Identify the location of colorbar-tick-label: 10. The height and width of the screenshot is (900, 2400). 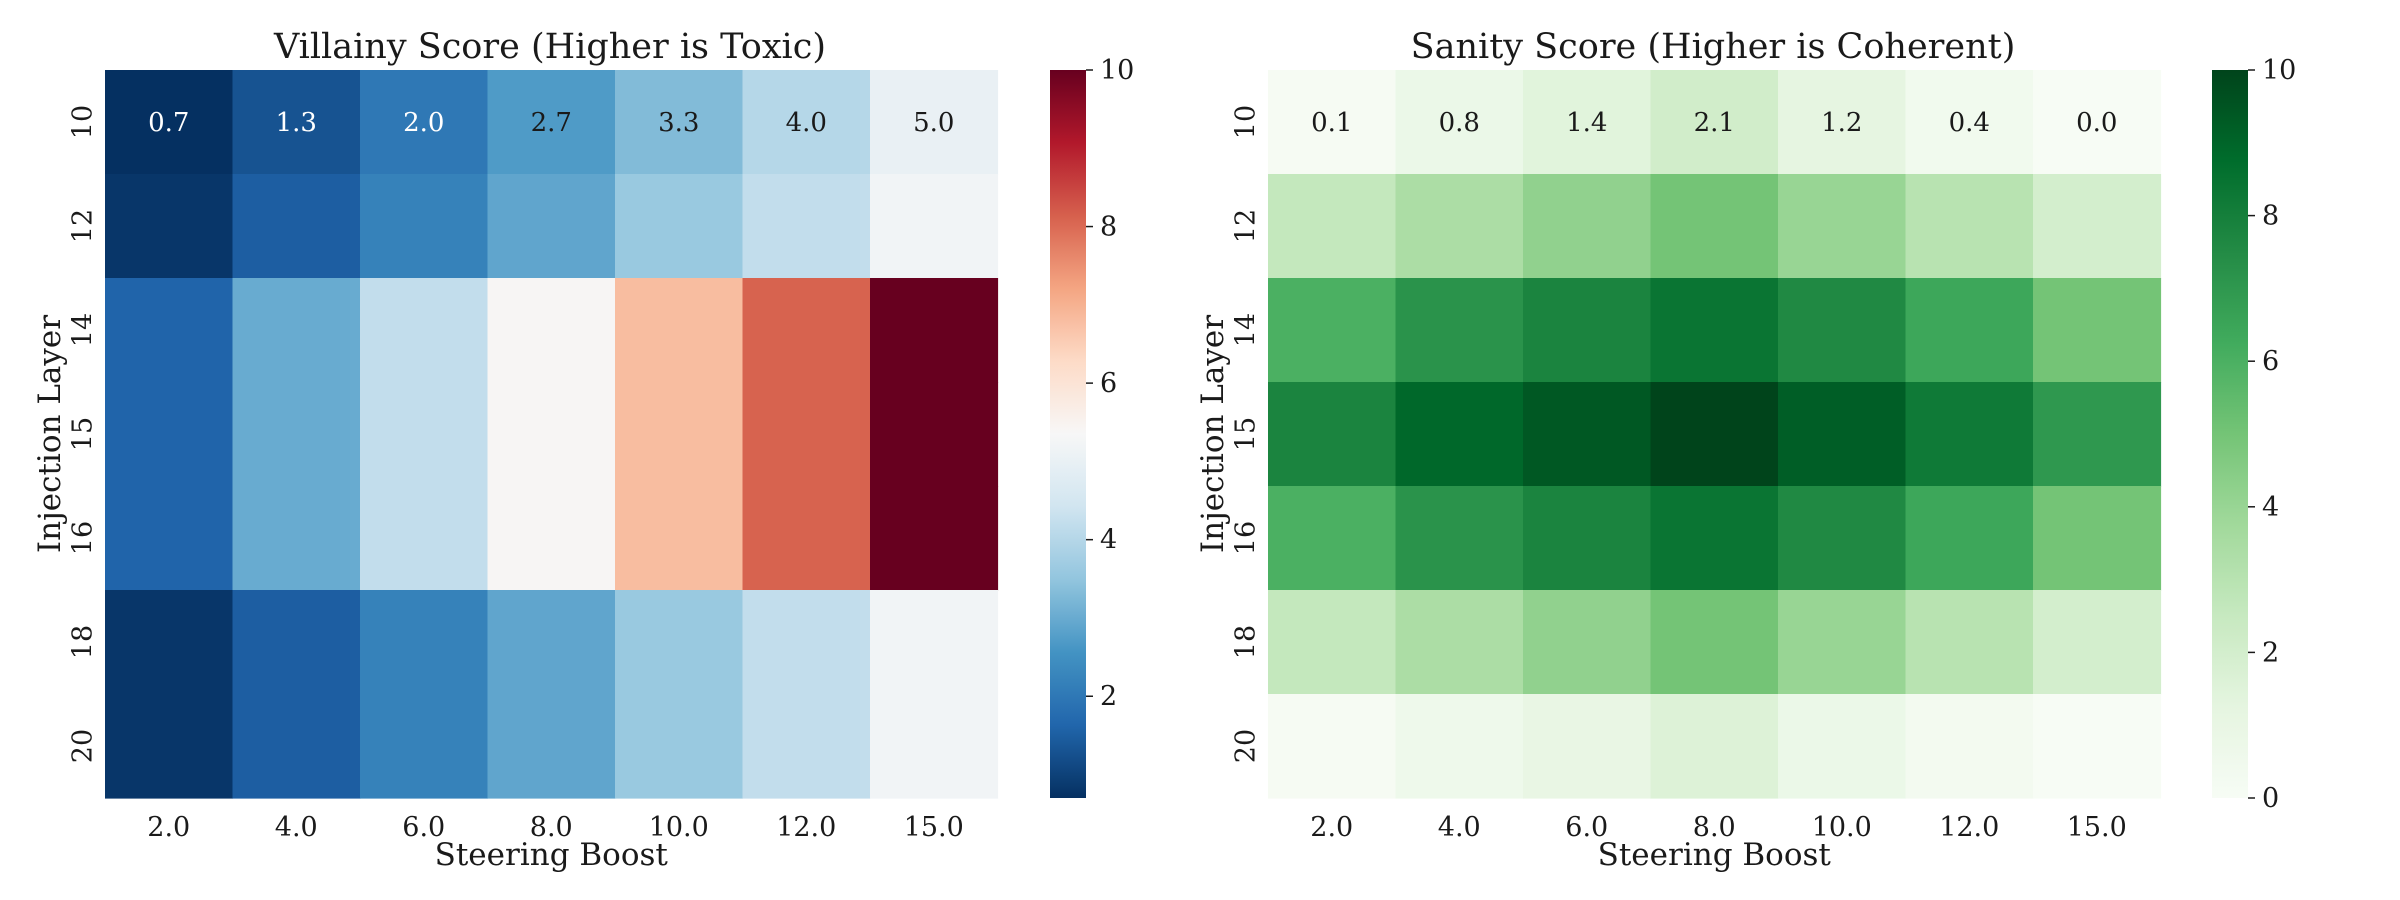
(1117, 70).